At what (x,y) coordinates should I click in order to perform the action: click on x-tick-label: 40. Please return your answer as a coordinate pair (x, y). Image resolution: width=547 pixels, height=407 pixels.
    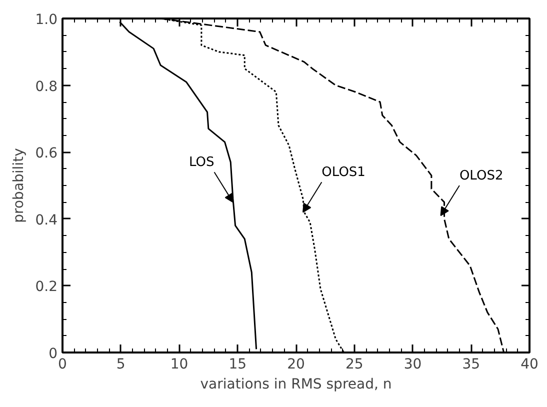
    Looking at the image, I should click on (529, 364).